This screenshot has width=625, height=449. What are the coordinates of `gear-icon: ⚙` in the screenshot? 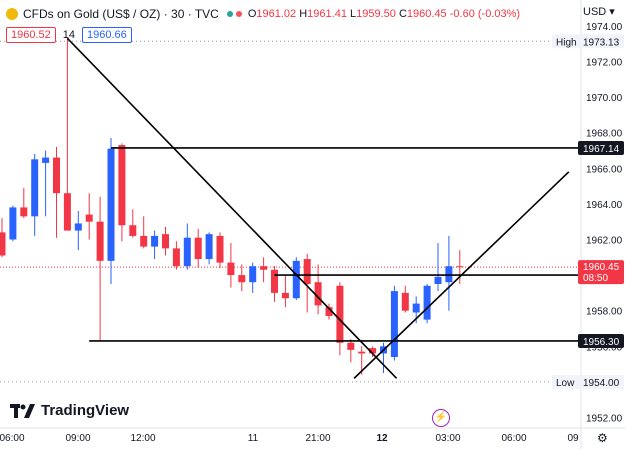 It's located at (602, 438).